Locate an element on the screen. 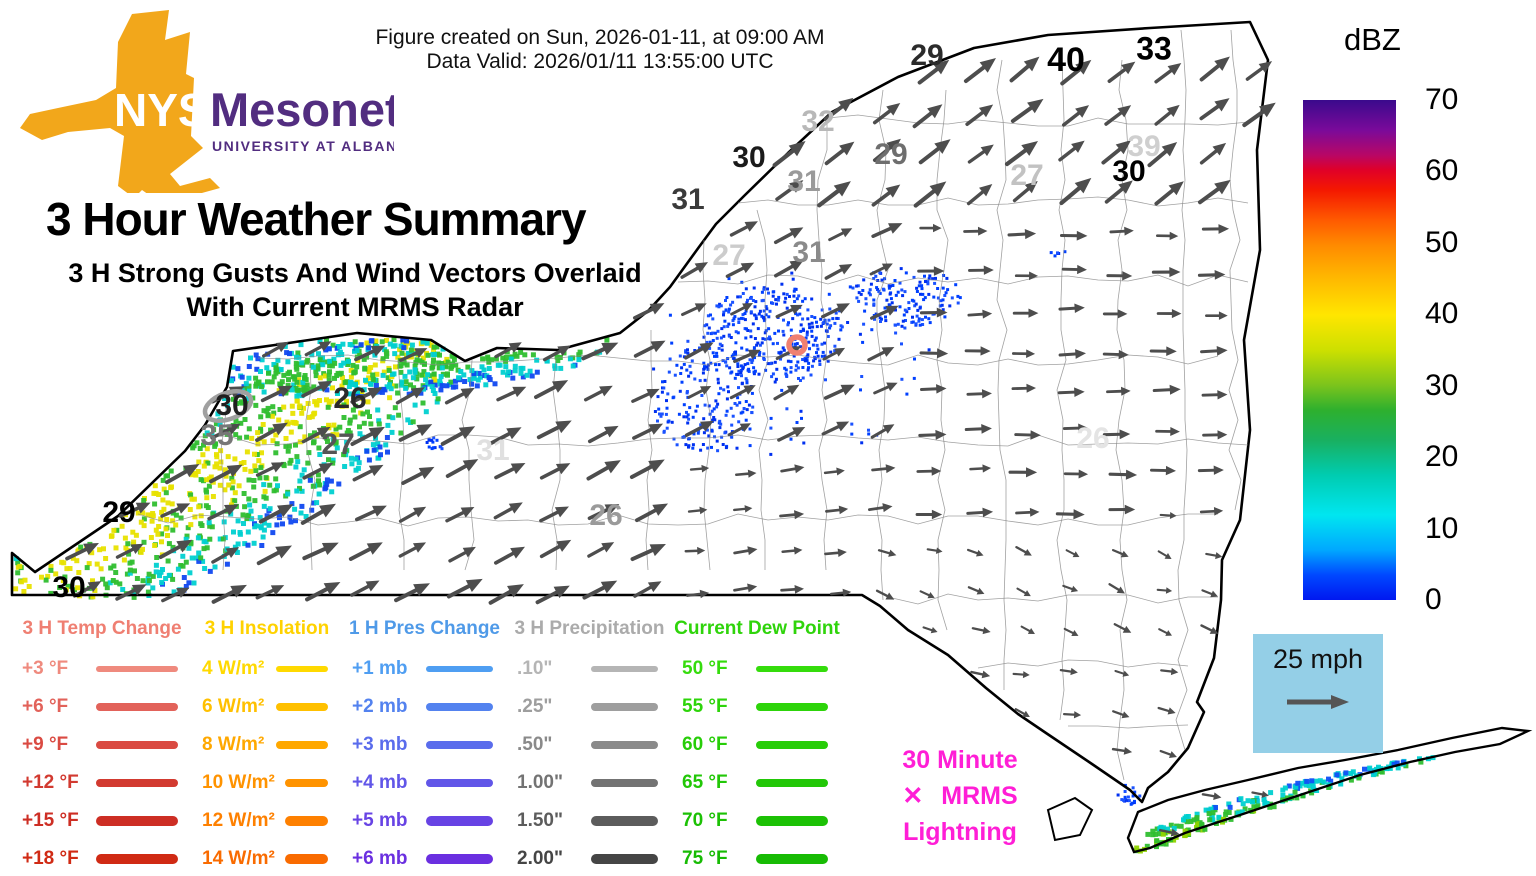  legend-row: 8 W/m² is located at coordinates (267, 745).